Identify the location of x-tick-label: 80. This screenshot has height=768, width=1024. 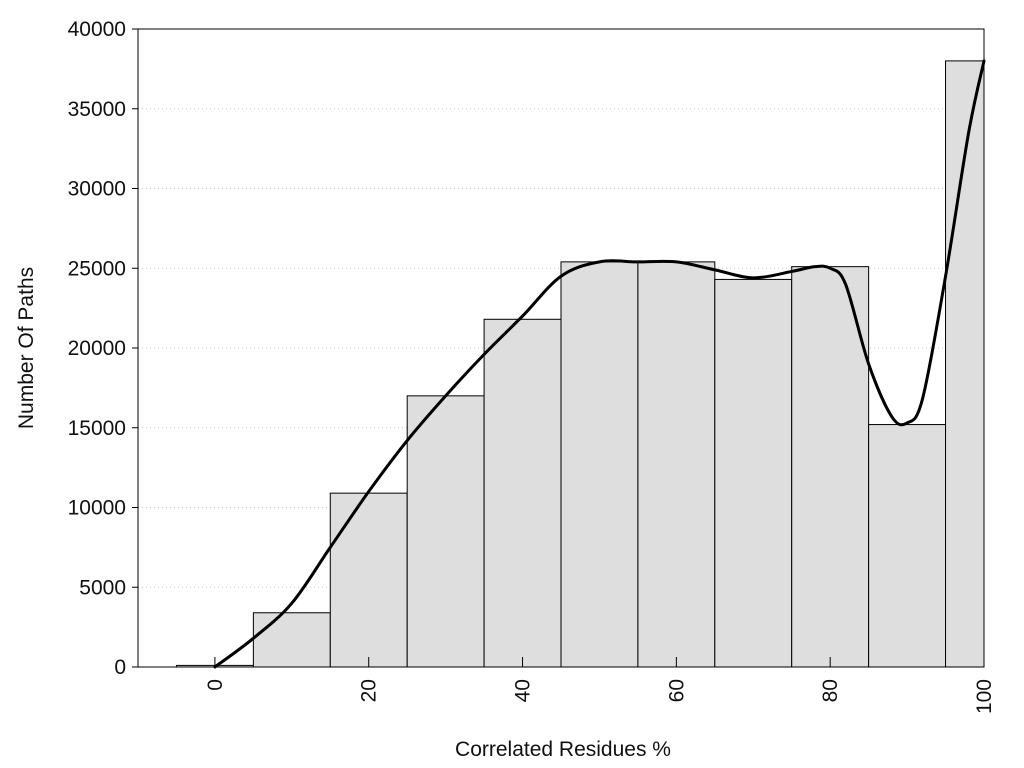
(830, 690).